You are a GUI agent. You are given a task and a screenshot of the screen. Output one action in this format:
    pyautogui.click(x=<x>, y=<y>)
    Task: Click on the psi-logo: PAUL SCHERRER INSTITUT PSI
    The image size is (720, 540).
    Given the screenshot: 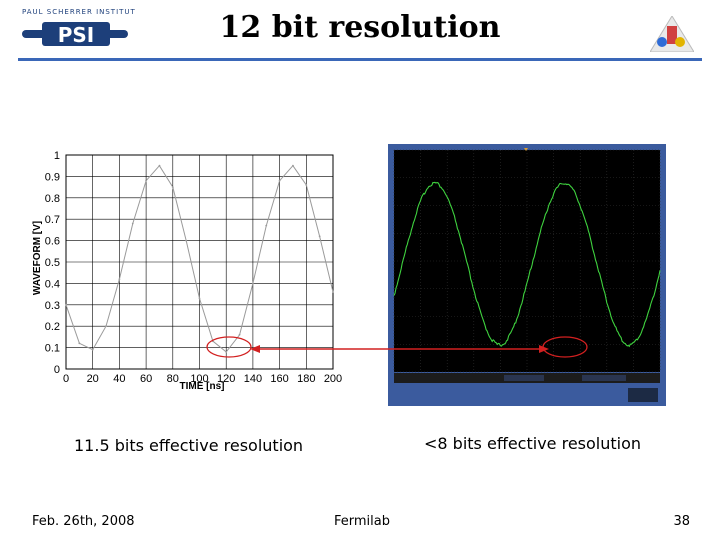 What is the action you would take?
    pyautogui.click(x=78, y=29)
    